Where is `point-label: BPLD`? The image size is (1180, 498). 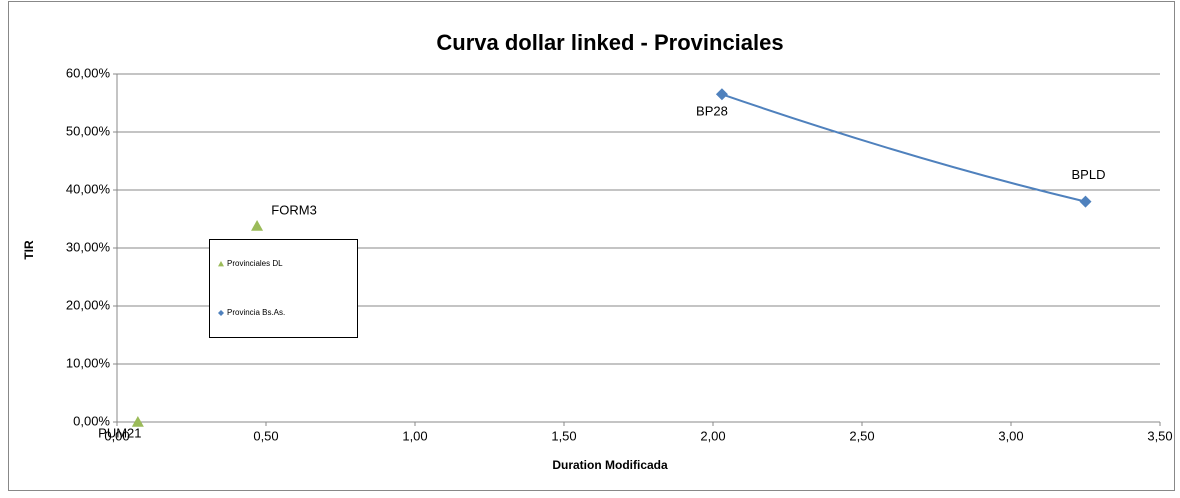 point-label: BPLD is located at coordinates (1089, 174).